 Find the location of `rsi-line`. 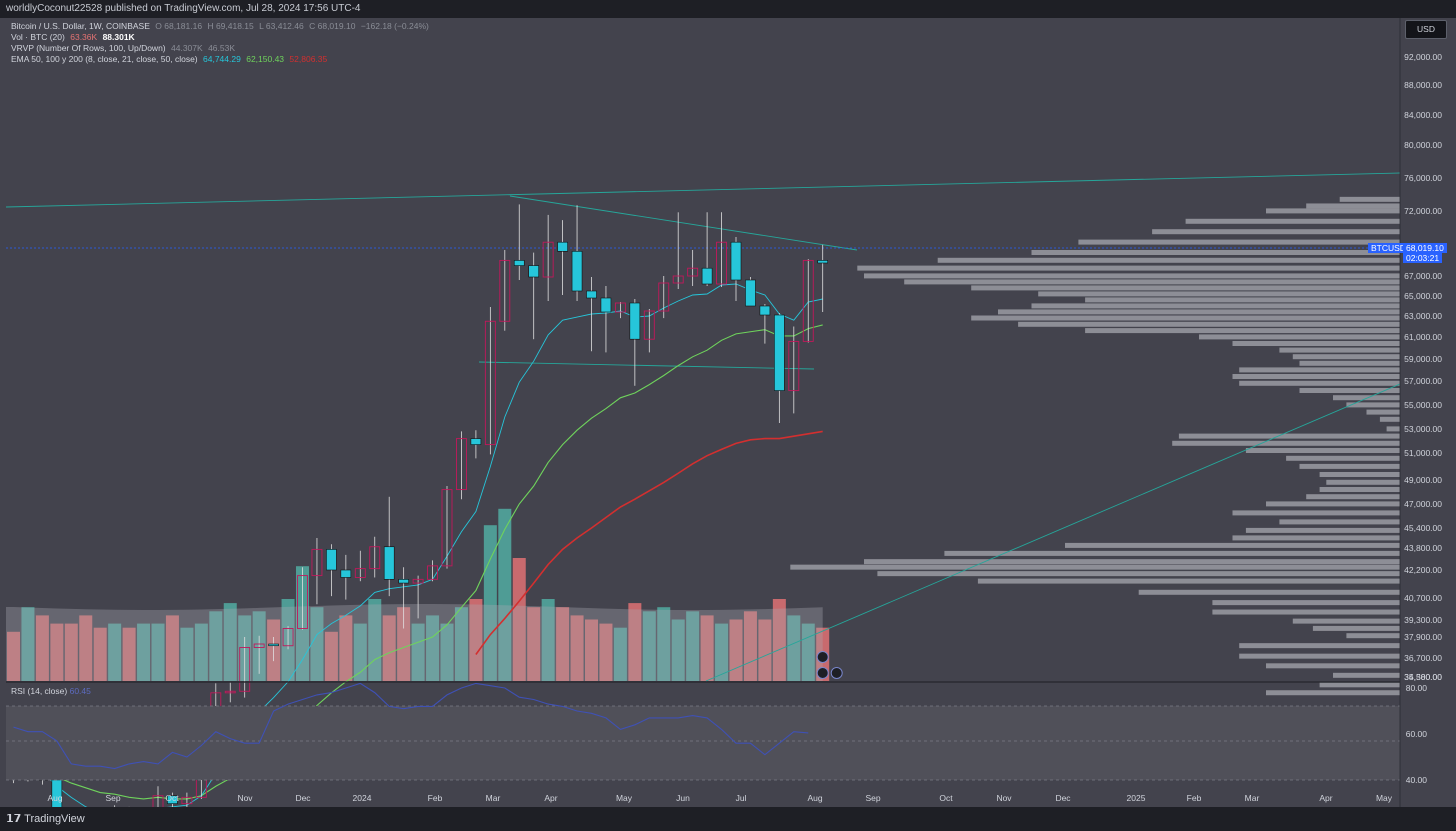

rsi-line is located at coordinates (411, 726).